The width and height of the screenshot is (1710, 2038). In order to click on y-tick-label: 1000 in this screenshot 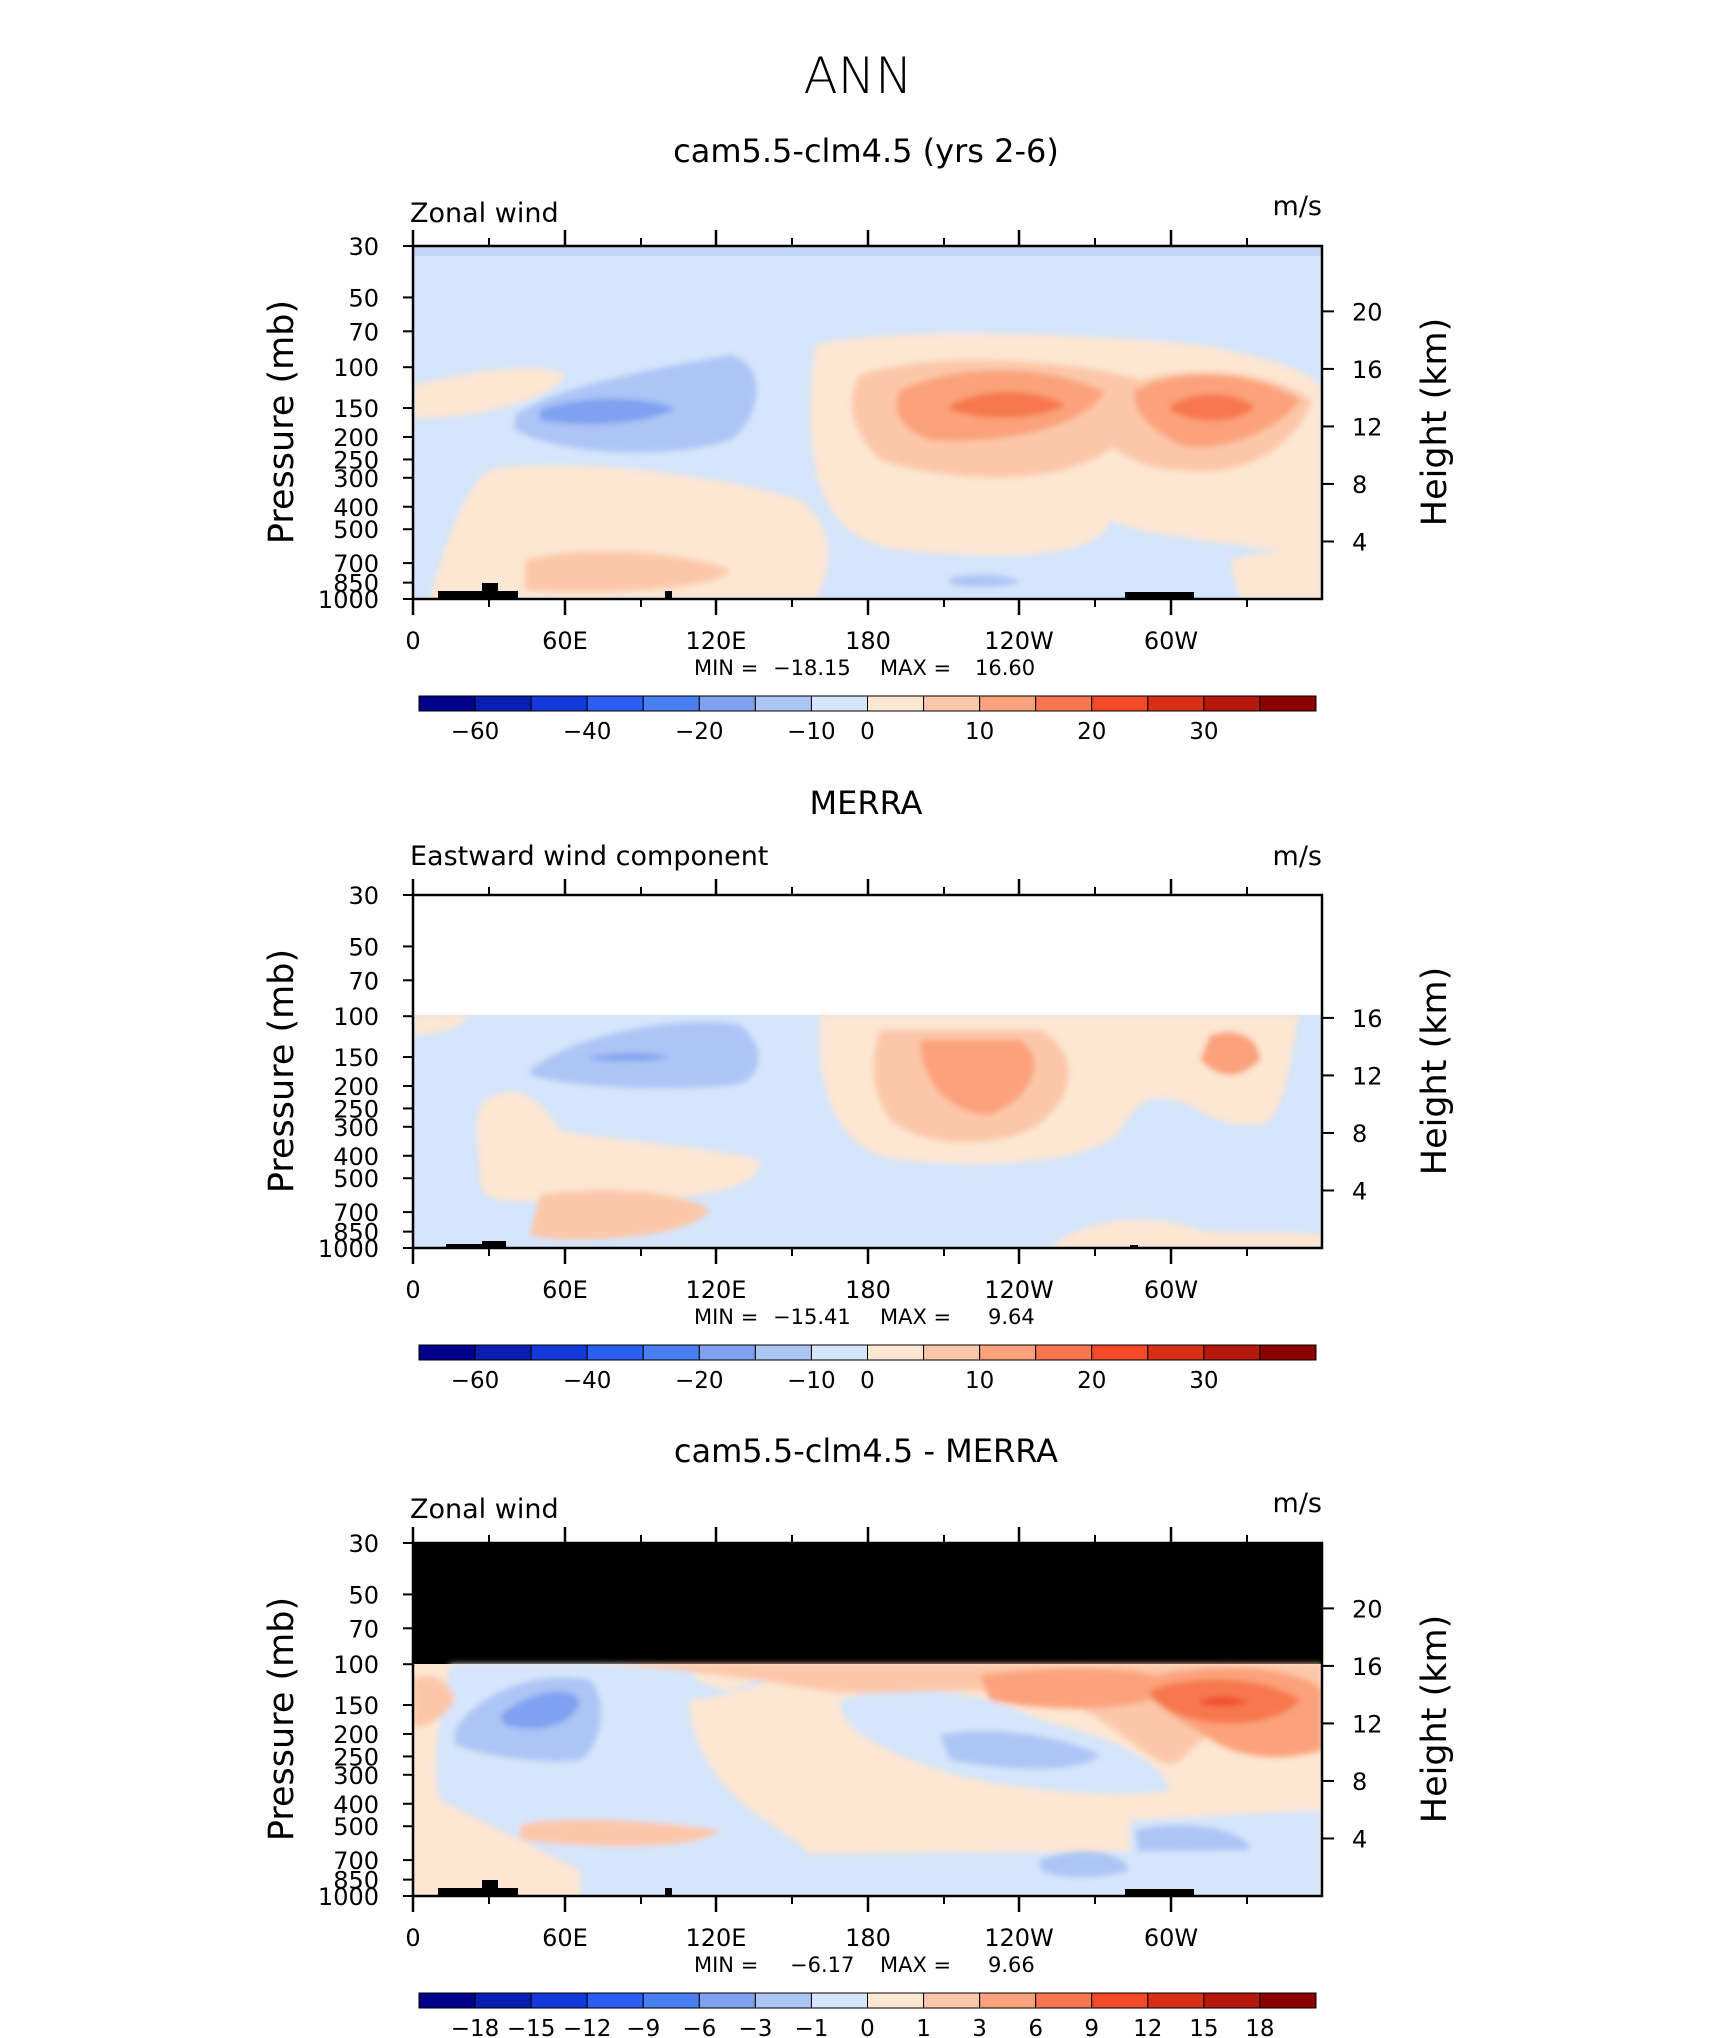, I will do `click(348, 1249)`.